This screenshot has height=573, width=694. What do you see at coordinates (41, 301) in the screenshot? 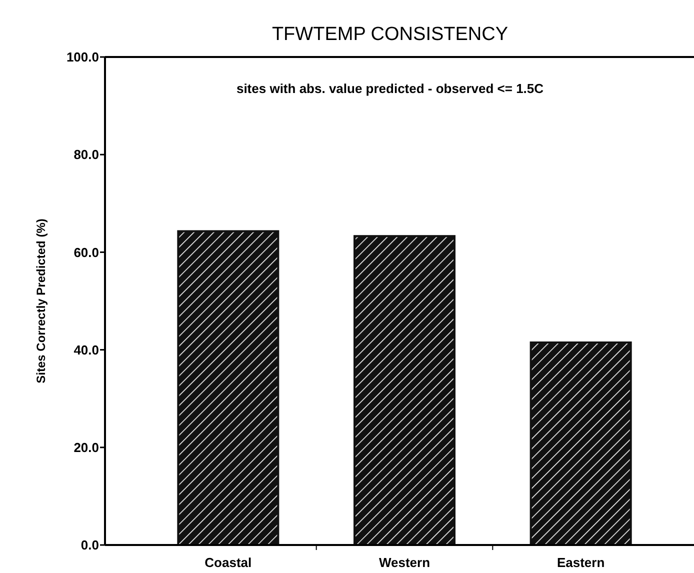
I see `y-axis-title: Sites Correctly Predicted (%)` at bounding box center [41, 301].